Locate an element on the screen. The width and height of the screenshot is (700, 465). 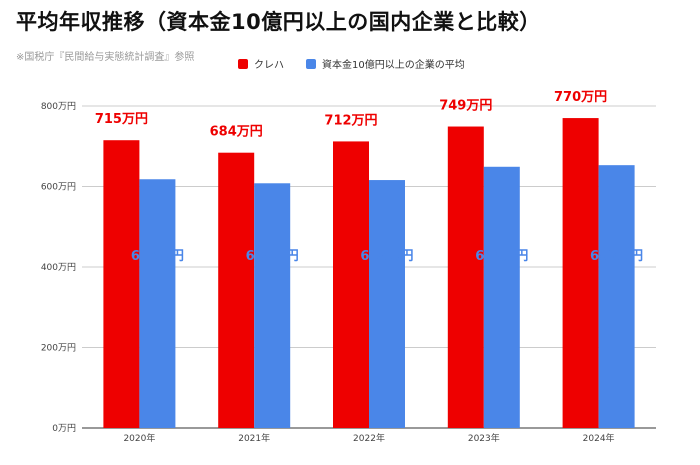
legend-item-kureha: クレハ is located at coordinates (261, 63).